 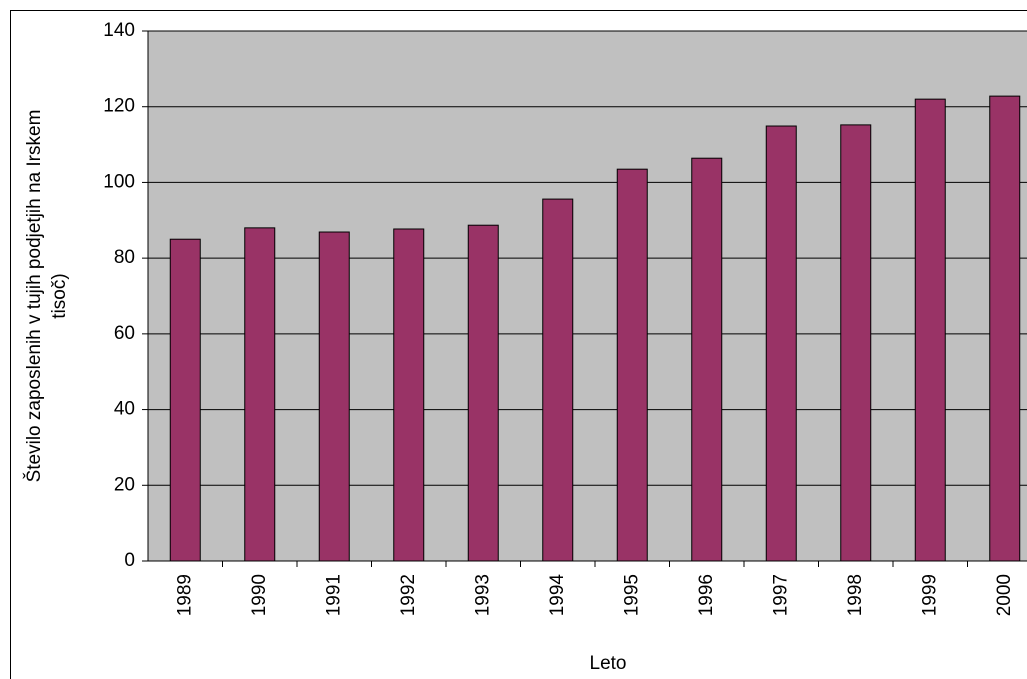 What do you see at coordinates (557, 595) in the screenshot?
I see `x-tick-label: 1994` at bounding box center [557, 595].